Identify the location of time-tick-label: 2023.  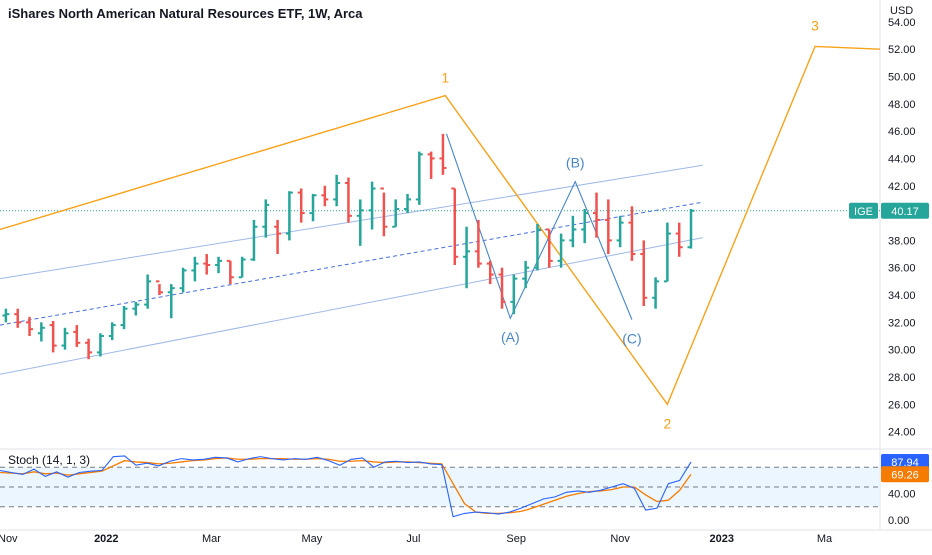
(721, 539).